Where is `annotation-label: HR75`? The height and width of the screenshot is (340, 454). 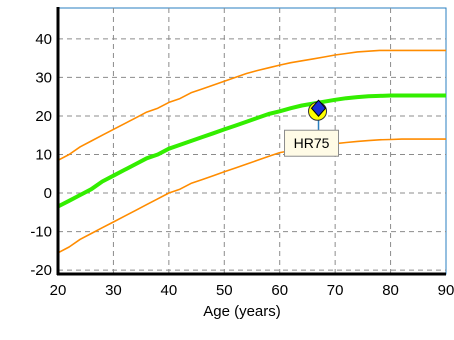 annotation-label: HR75 is located at coordinates (312, 143).